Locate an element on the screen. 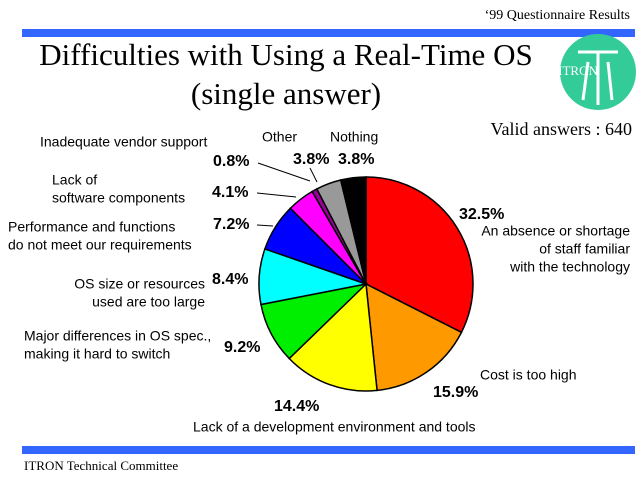 This screenshot has width=640, height=480. category-label: do not meet our requirements is located at coordinates (100, 245).